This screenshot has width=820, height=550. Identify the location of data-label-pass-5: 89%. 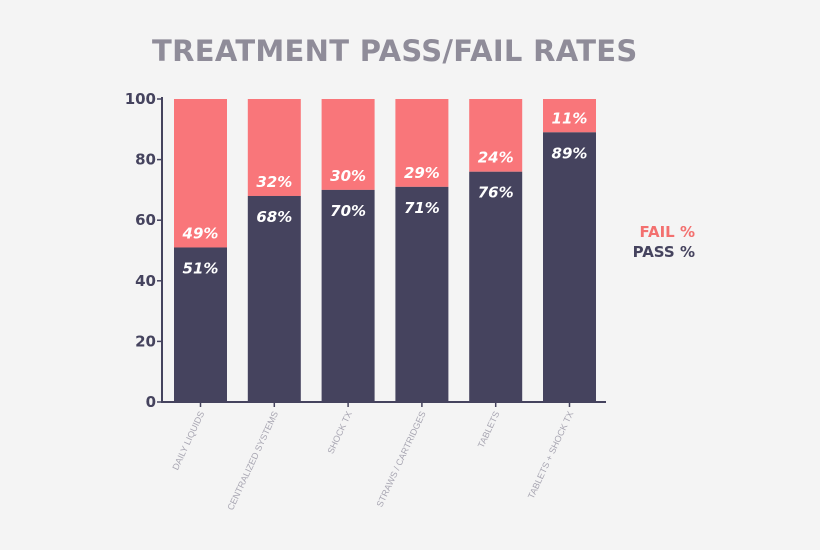
(570, 153).